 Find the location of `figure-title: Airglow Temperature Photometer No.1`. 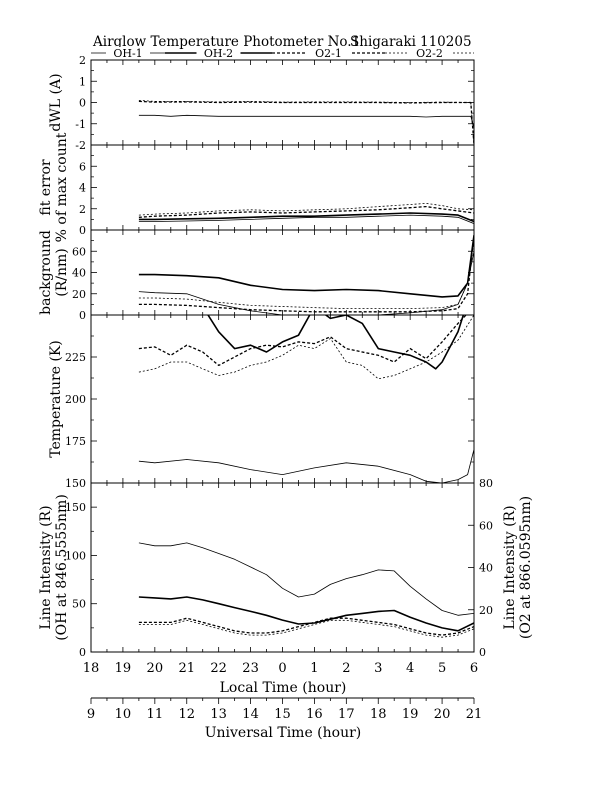

figure-title: Airglow Temperature Photometer No.1 is located at coordinates (226, 42).